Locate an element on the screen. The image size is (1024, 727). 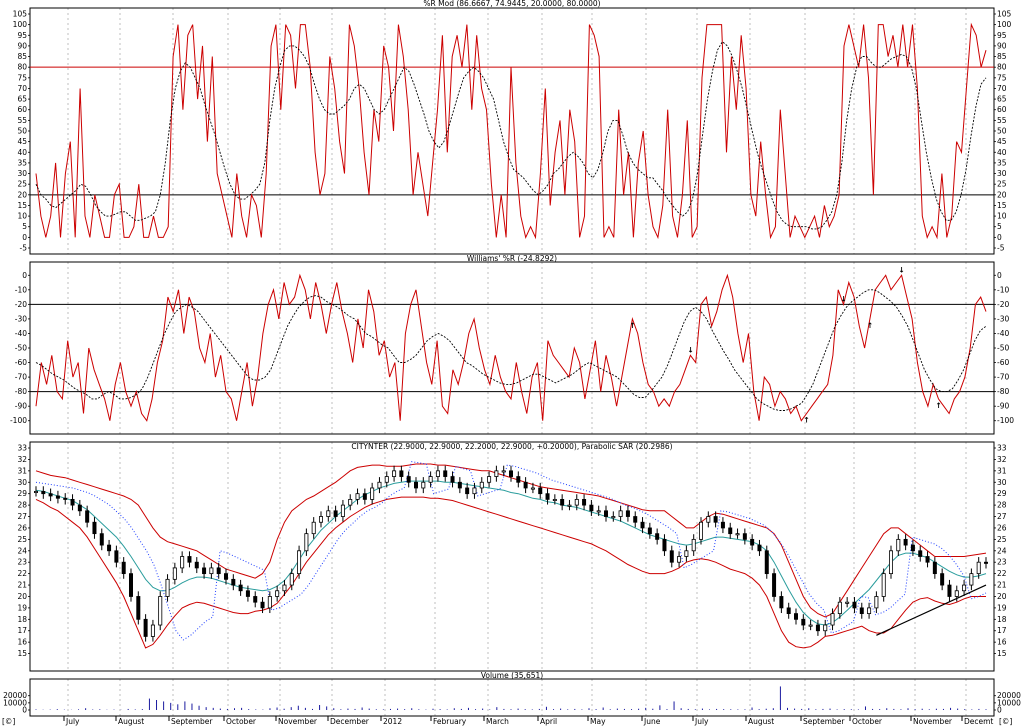
y-tick-label-right: 26 is located at coordinates (1002, 527).